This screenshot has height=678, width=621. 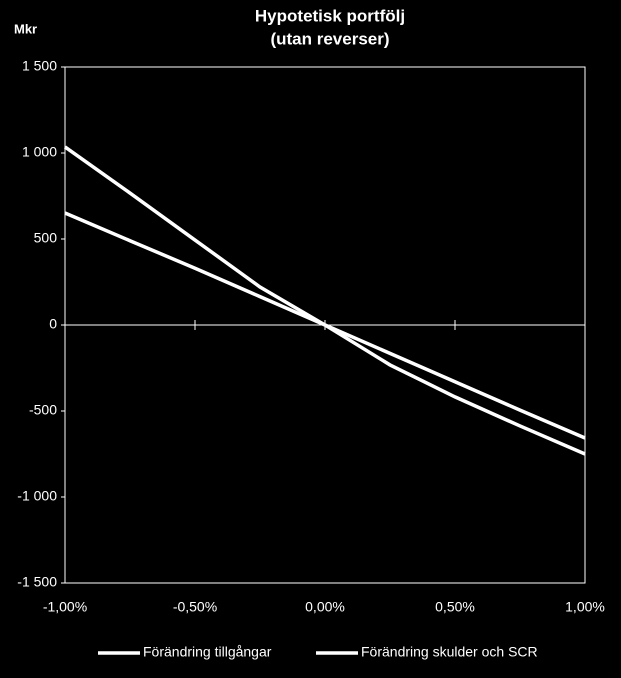 What do you see at coordinates (43, 410) in the screenshot?
I see `y-tick-label: -500` at bounding box center [43, 410].